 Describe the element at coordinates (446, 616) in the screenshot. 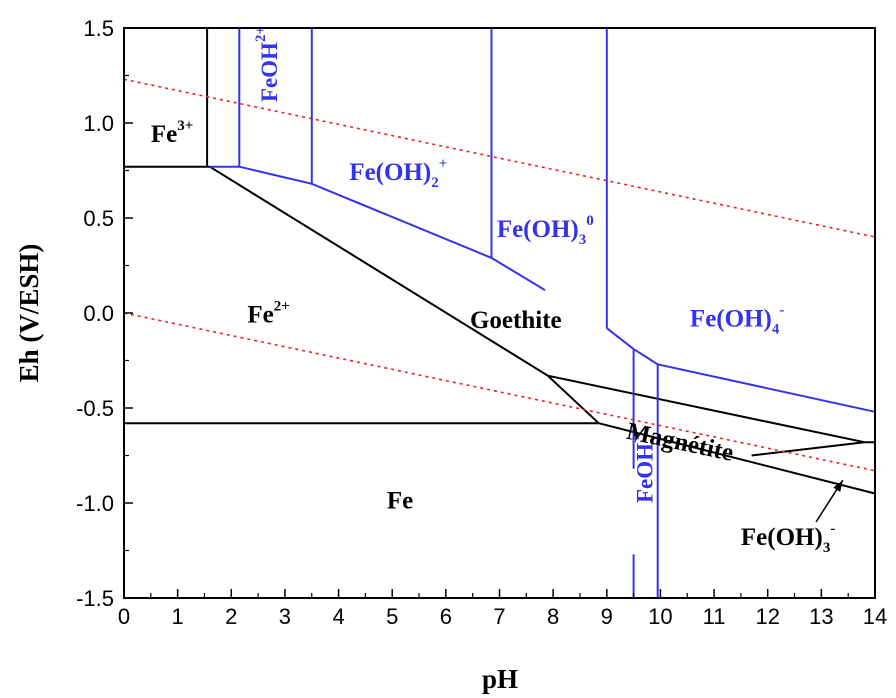

I see `x-tick-label: 6` at that location.